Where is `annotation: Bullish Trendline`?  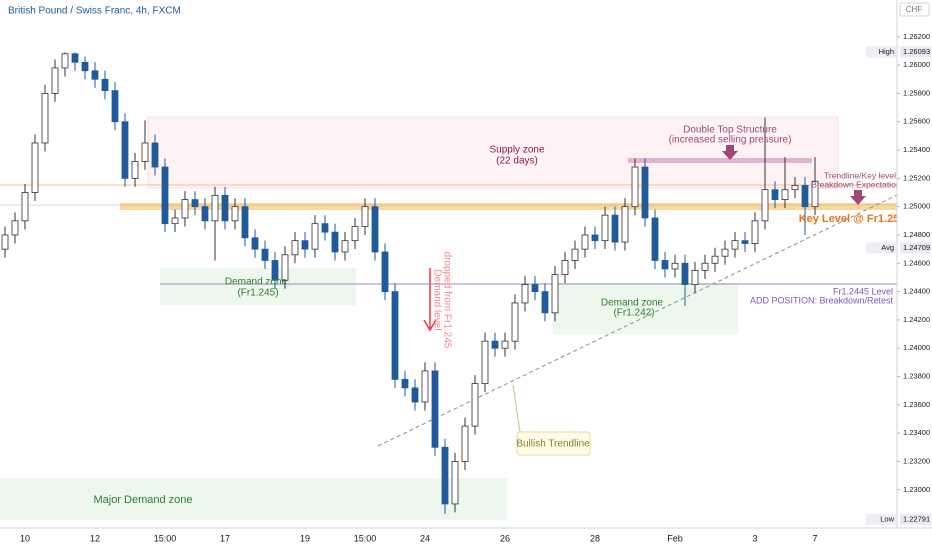 annotation: Bullish Trendline is located at coordinates (553, 444).